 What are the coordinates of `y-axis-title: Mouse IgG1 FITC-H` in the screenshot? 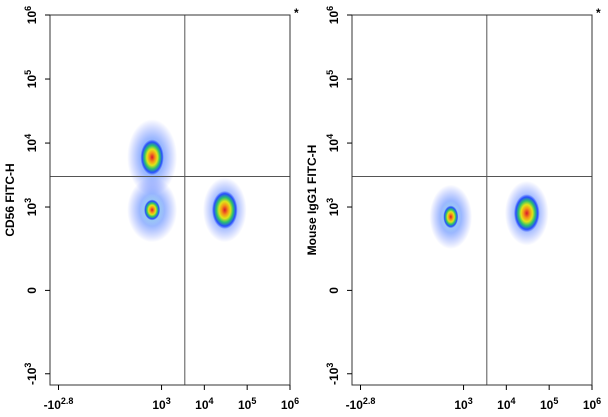 It's located at (312, 200).